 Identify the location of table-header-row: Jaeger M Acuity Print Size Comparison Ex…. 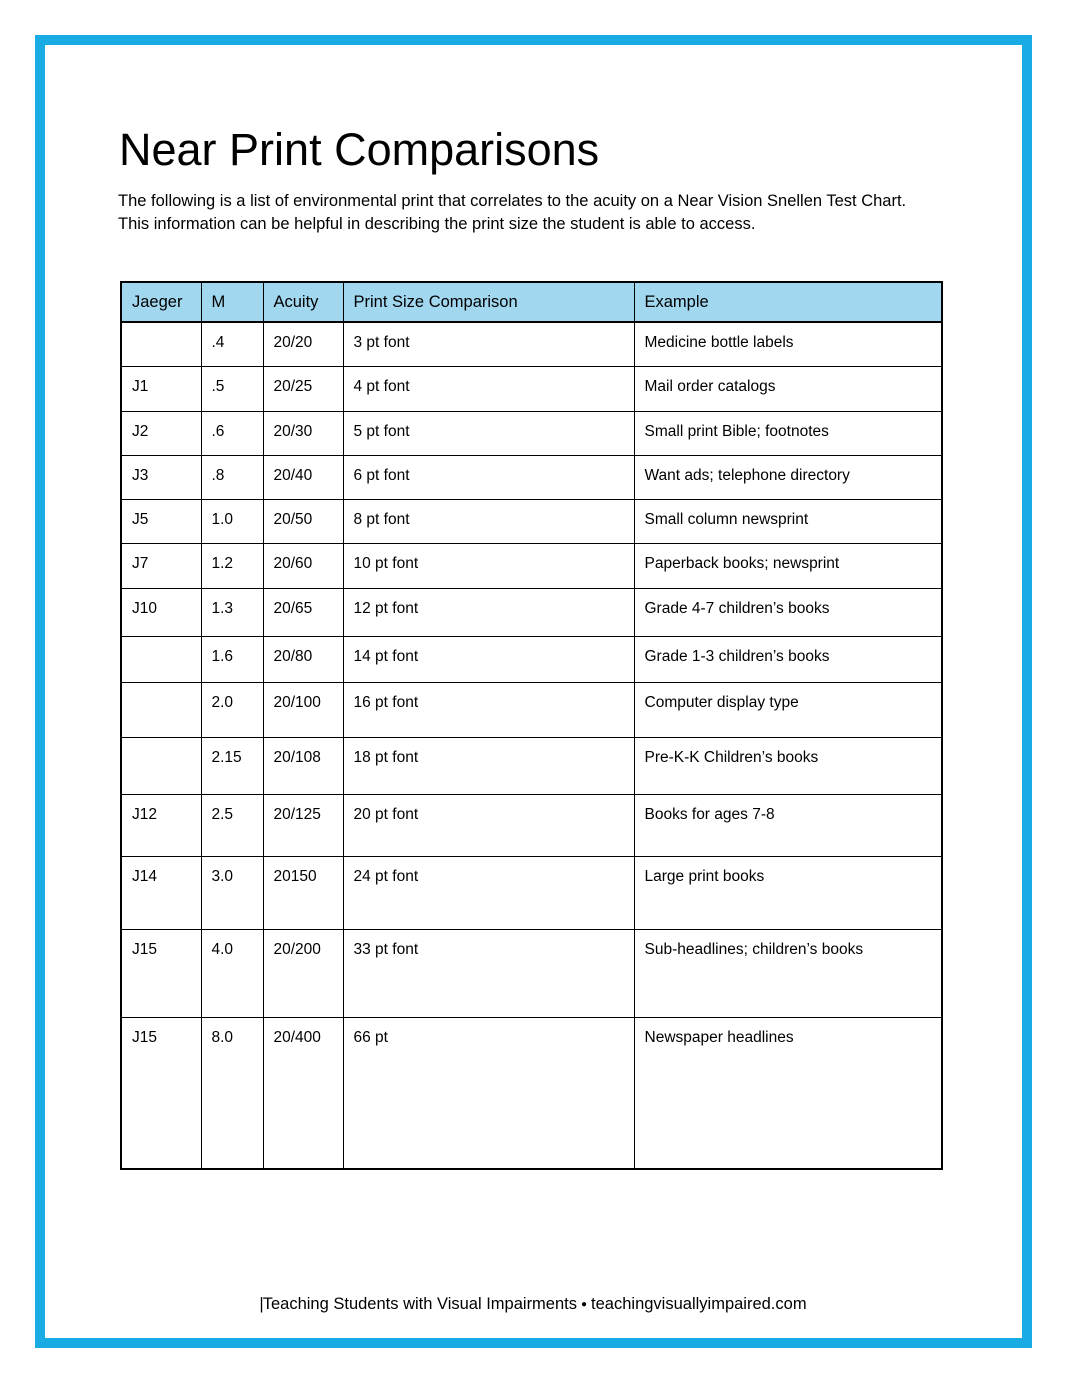
(531, 302).